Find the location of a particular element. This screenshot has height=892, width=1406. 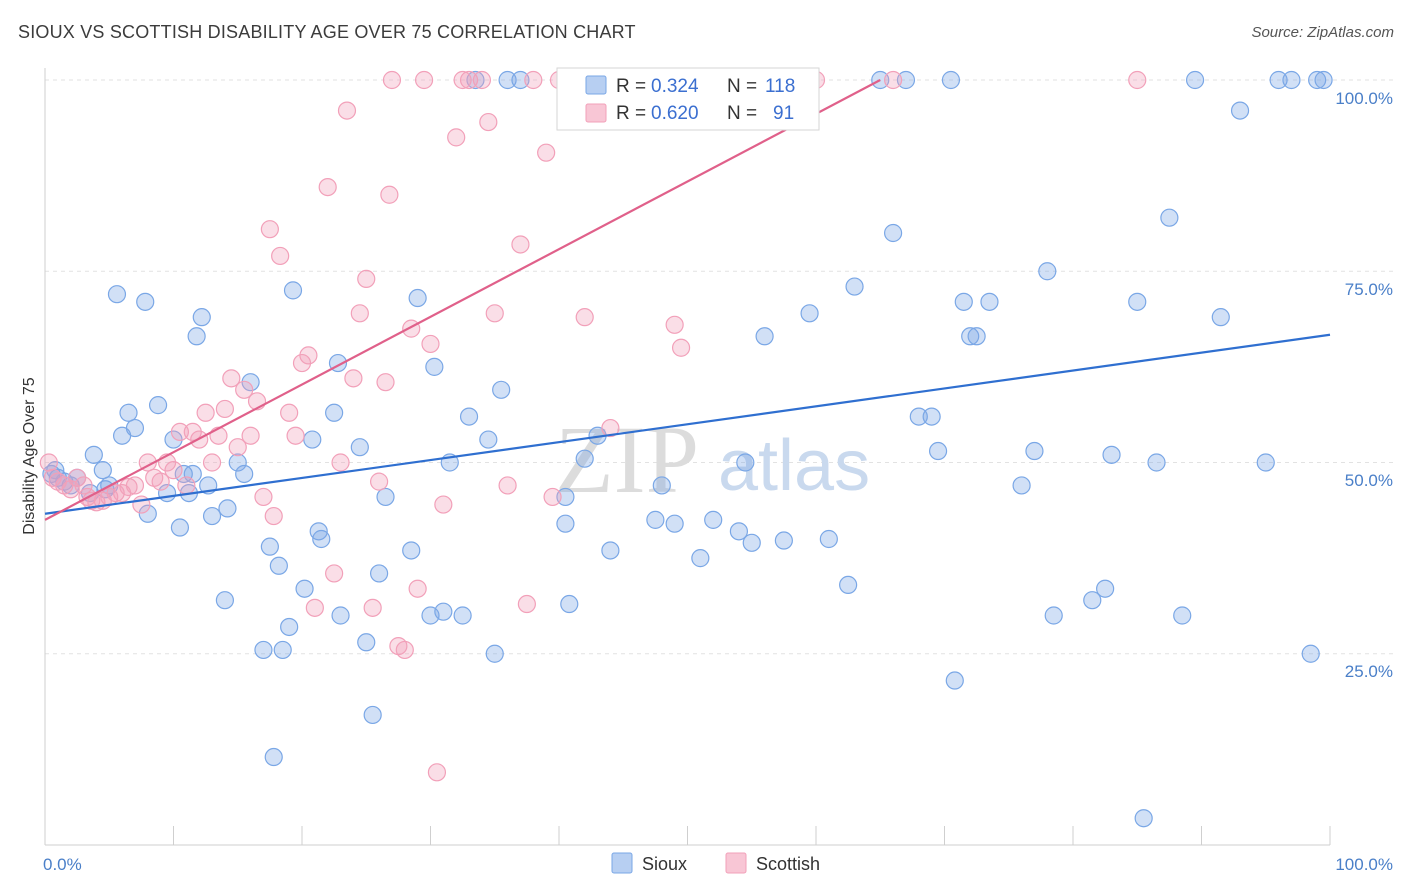

y-tick-label: 25.0% is located at coordinates (1369, 671).